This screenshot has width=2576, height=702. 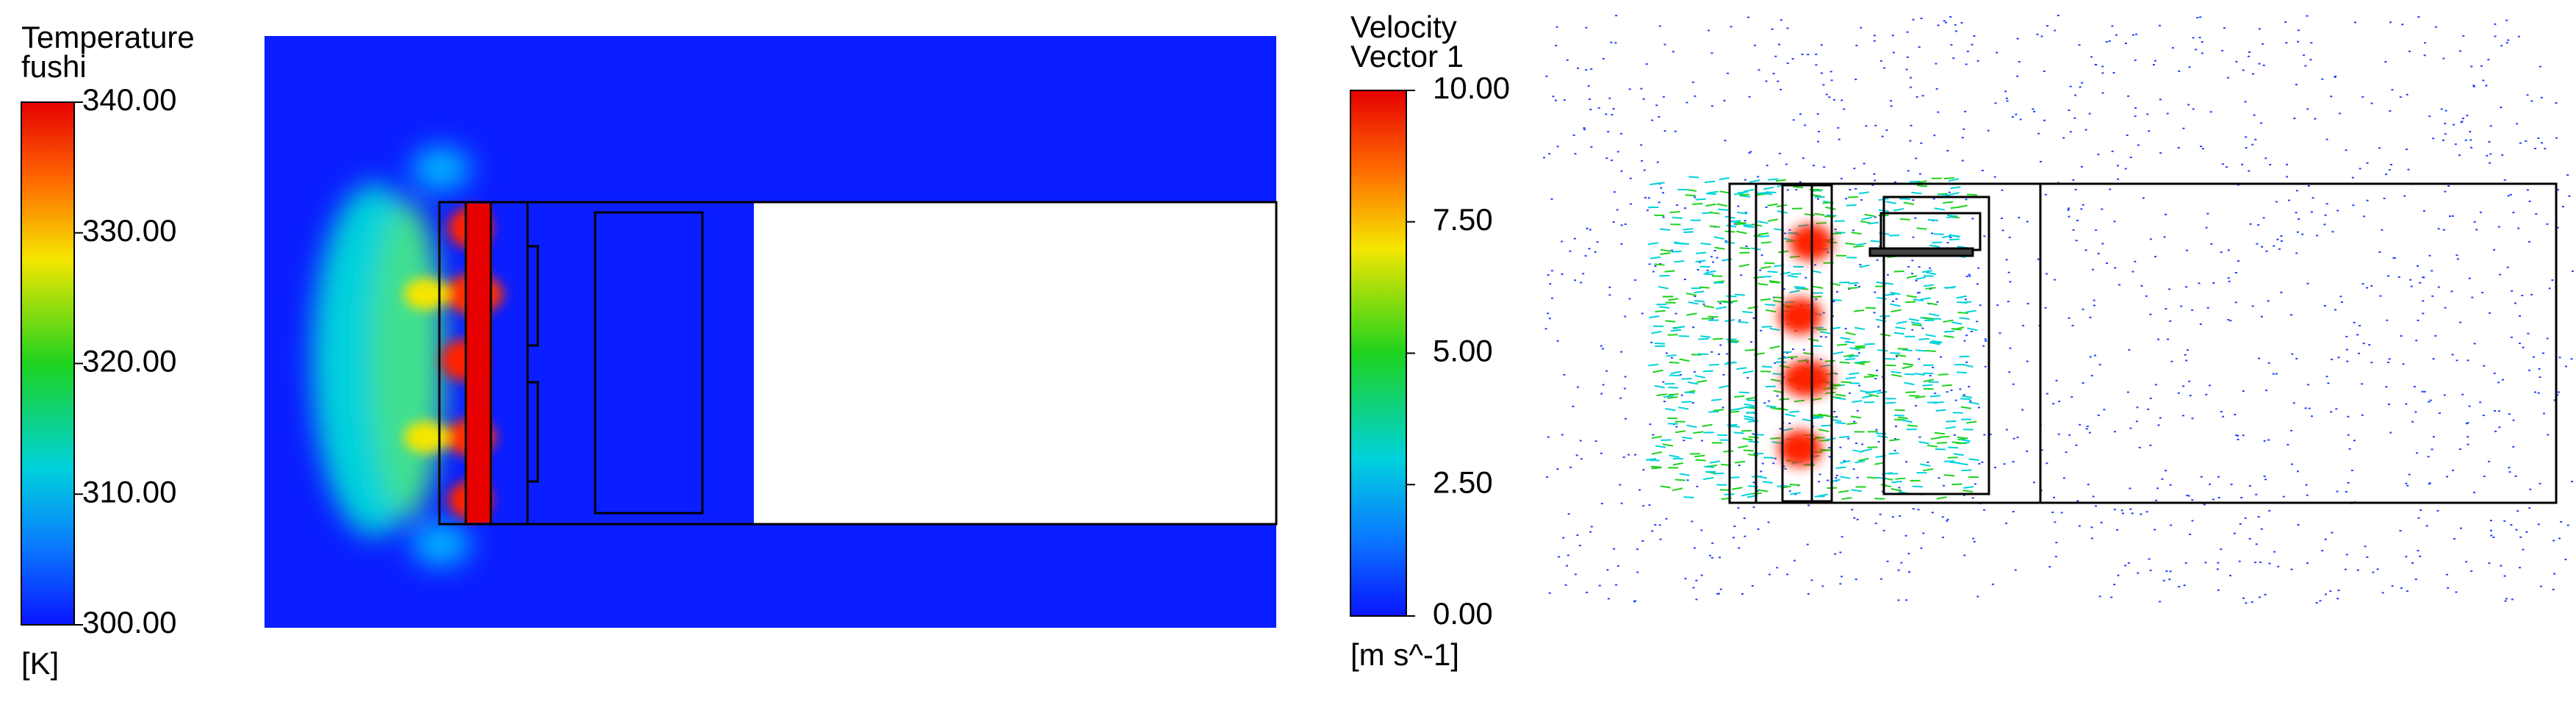 What do you see at coordinates (1378, 353) in the screenshot?
I see `color-bar` at bounding box center [1378, 353].